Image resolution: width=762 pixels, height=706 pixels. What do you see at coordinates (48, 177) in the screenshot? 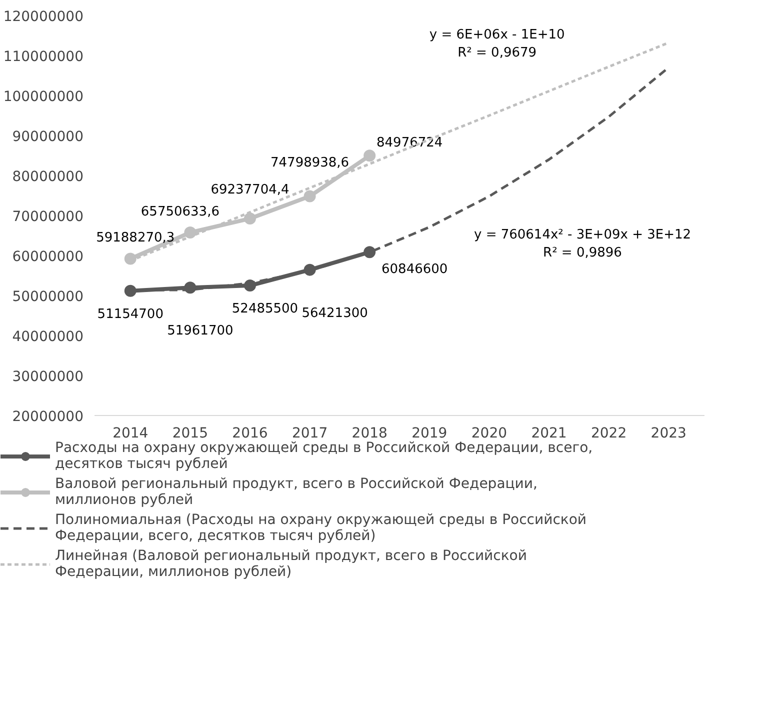
I see `y-tick-label: 80000000` at bounding box center [48, 177].